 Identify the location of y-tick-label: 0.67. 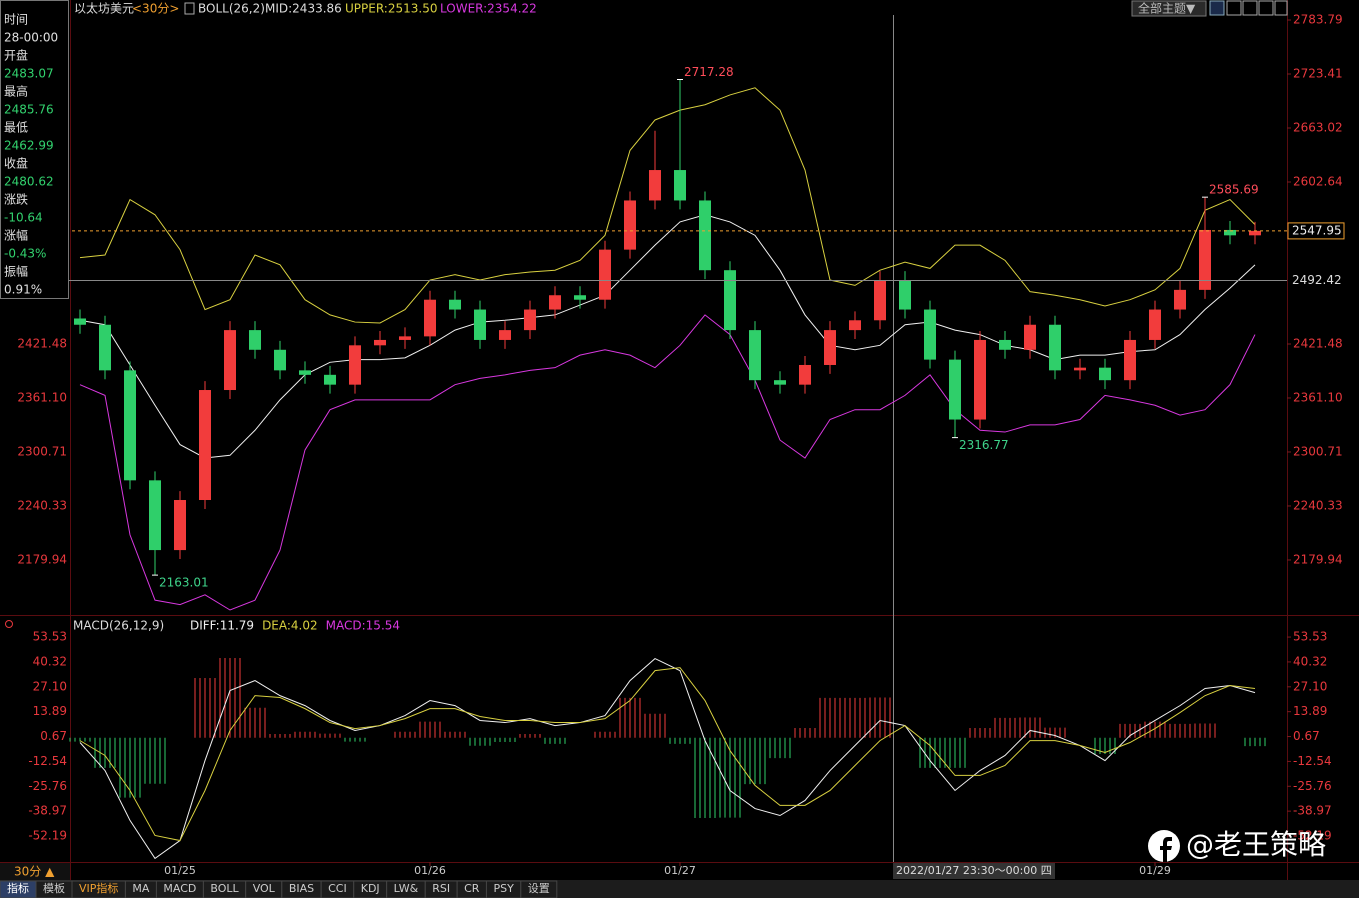
(1306, 736).